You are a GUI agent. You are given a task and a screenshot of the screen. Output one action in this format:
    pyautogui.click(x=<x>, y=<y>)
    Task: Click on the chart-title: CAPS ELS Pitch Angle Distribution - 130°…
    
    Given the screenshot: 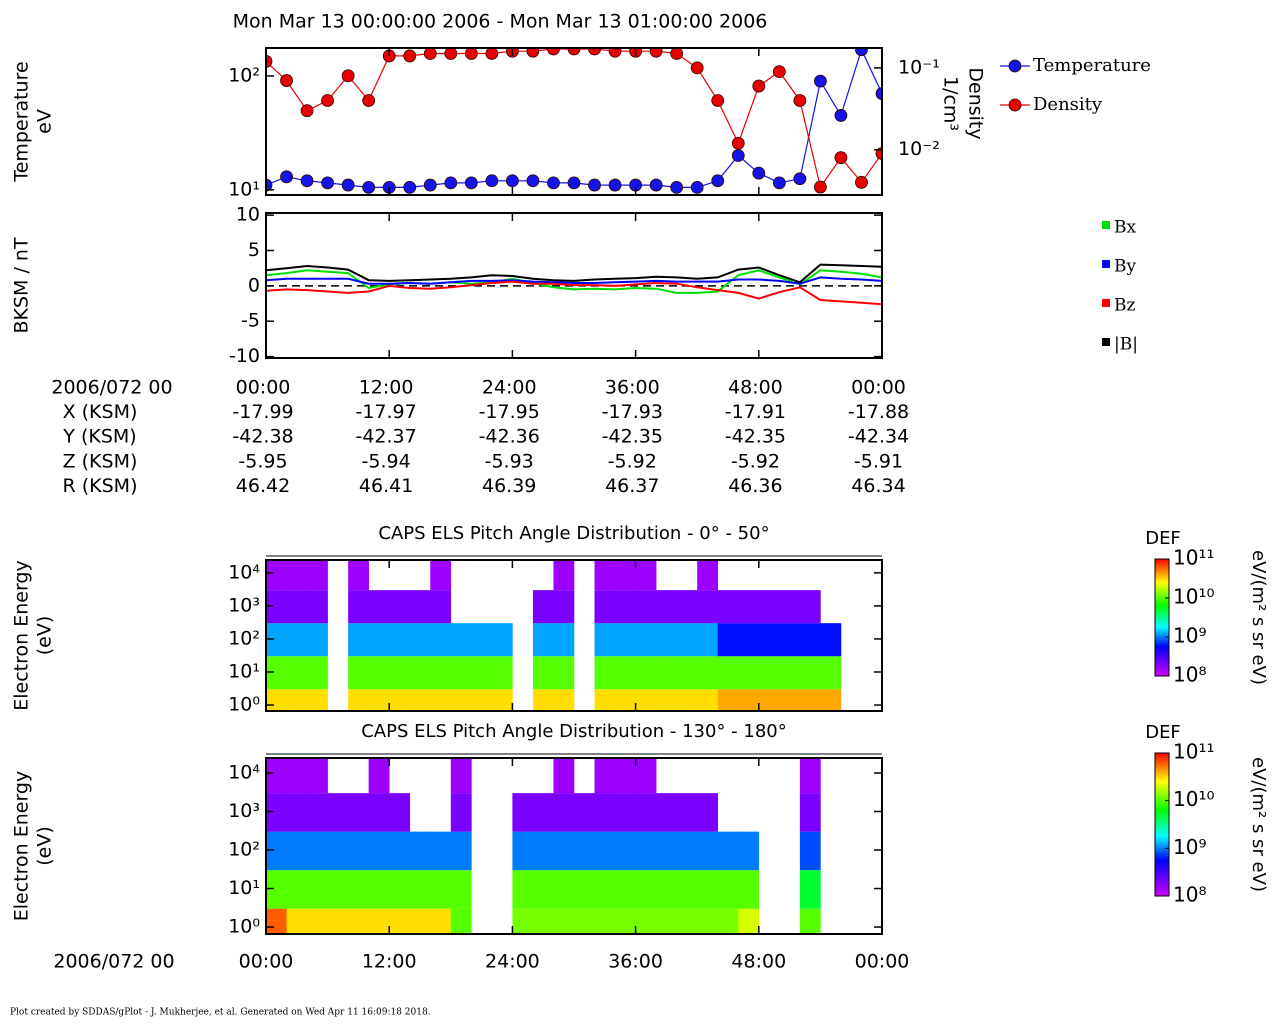 What is the action you would take?
    pyautogui.click(x=574, y=731)
    